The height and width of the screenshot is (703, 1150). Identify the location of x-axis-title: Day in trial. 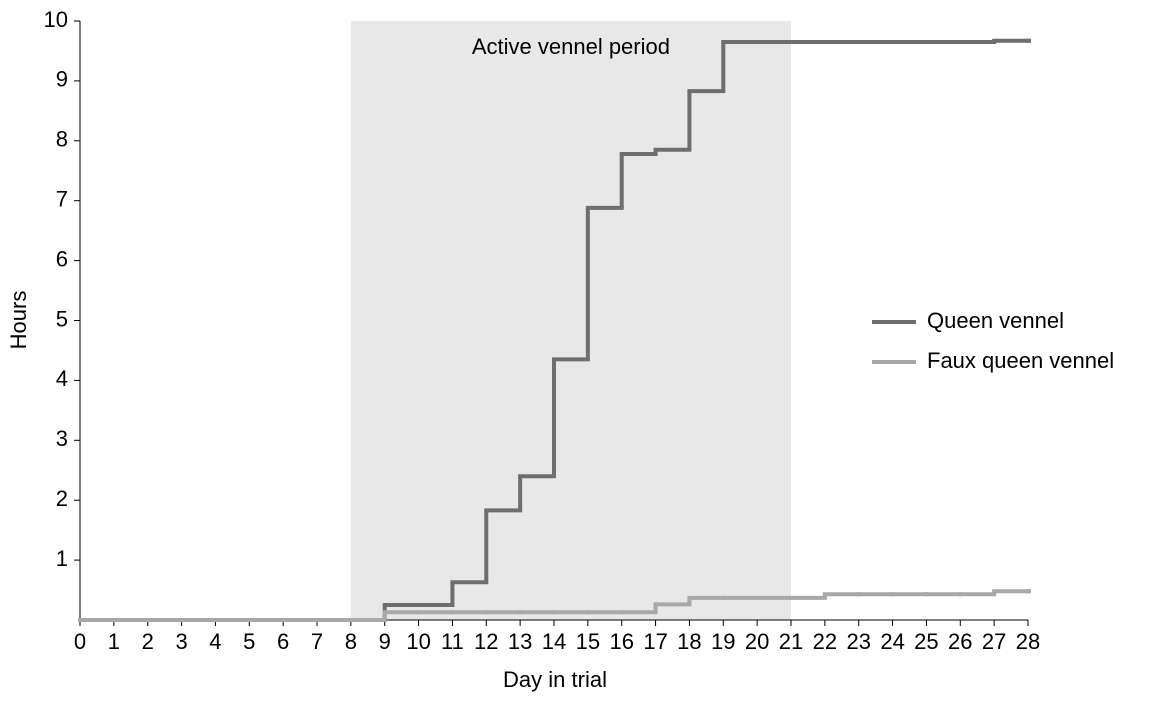
(555, 679).